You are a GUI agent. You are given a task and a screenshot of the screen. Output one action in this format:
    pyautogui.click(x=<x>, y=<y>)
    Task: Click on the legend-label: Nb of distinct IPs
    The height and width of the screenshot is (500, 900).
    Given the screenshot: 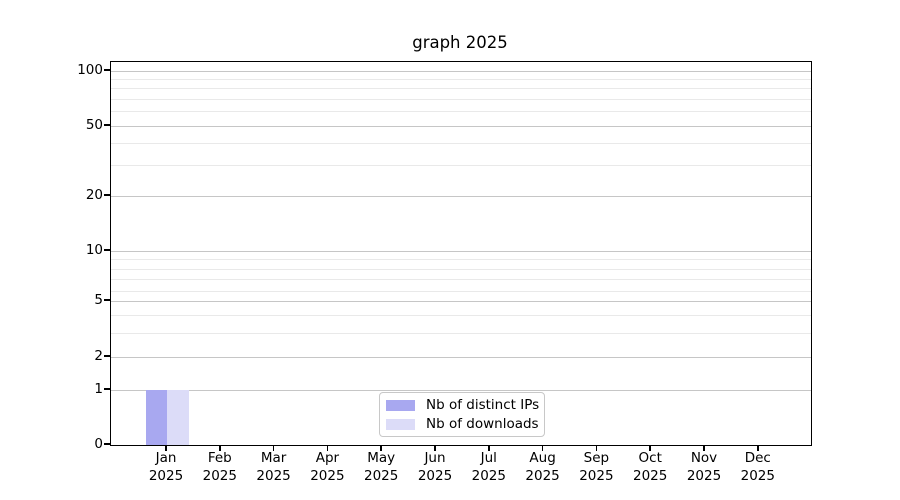 What is the action you would take?
    pyautogui.click(x=483, y=405)
    